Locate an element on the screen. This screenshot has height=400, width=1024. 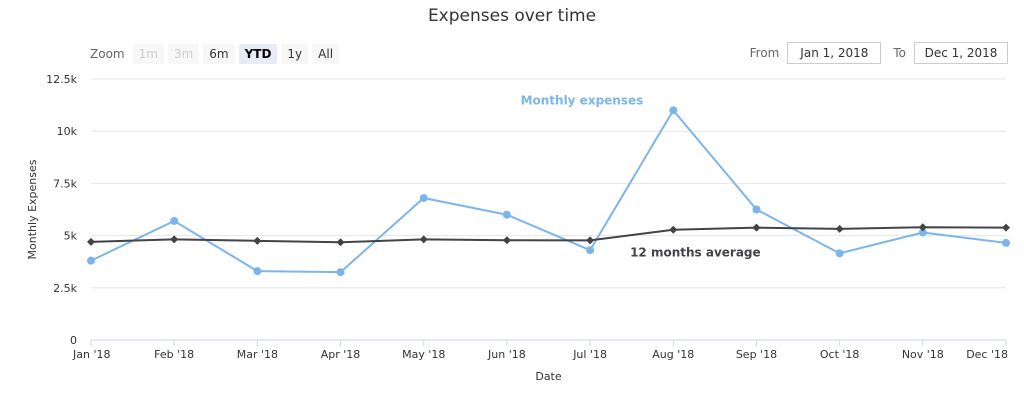
zoom-button-1y: 1y is located at coordinates (295, 54).